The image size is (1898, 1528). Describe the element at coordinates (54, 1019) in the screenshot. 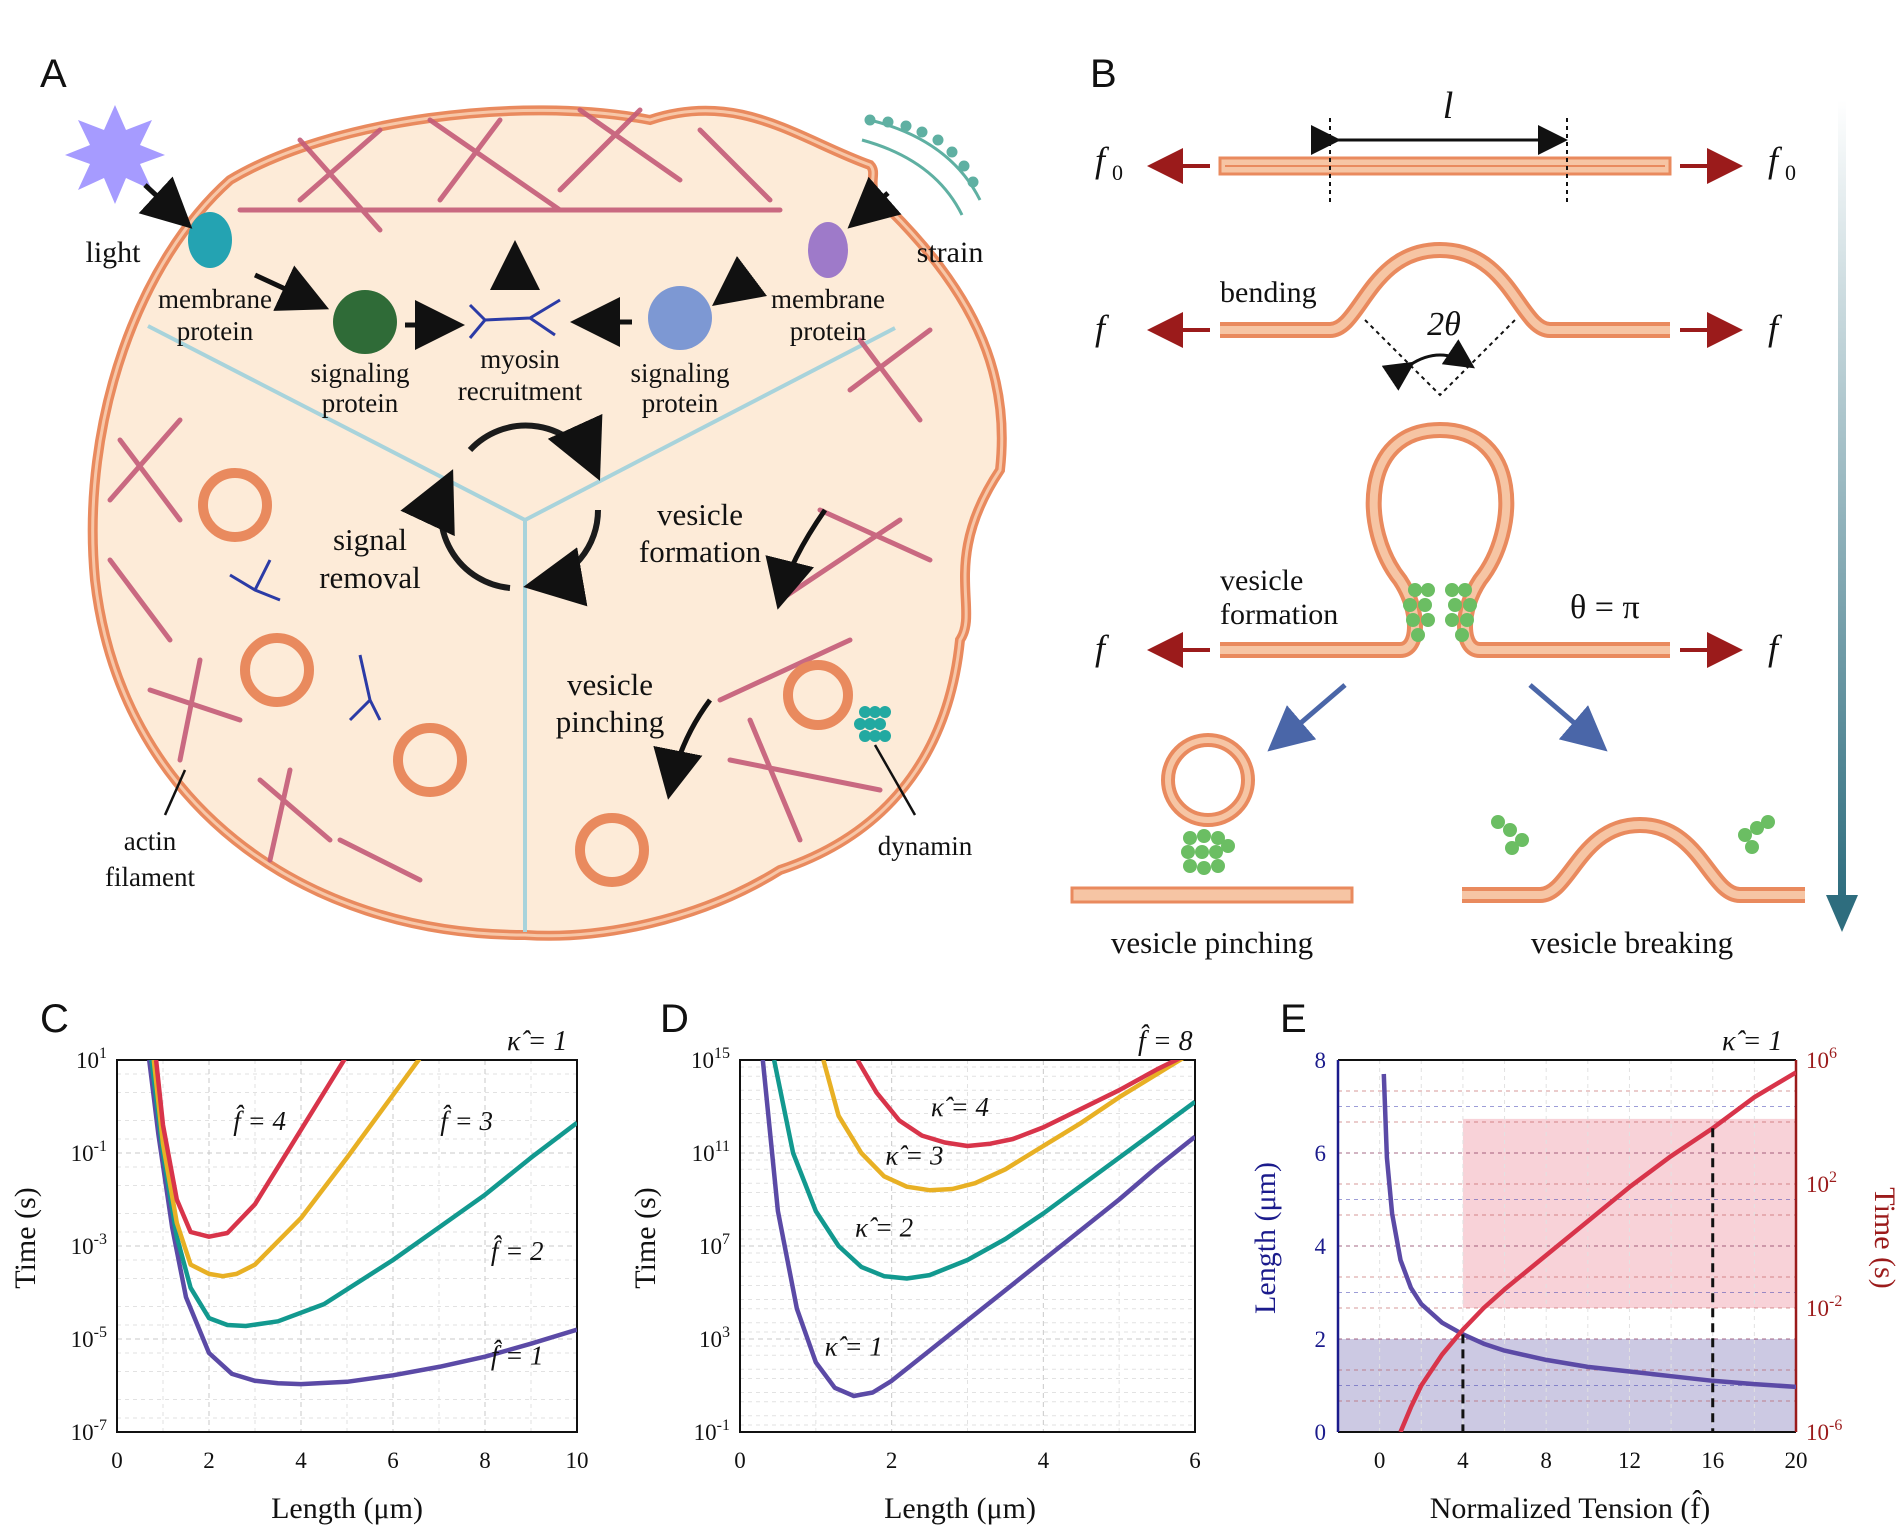

I see `panel-label-c: C` at that location.